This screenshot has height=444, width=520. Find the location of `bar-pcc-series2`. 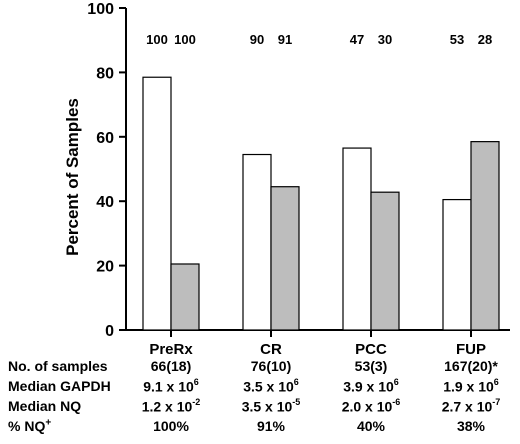

bar-pcc-series2 is located at coordinates (385, 261).